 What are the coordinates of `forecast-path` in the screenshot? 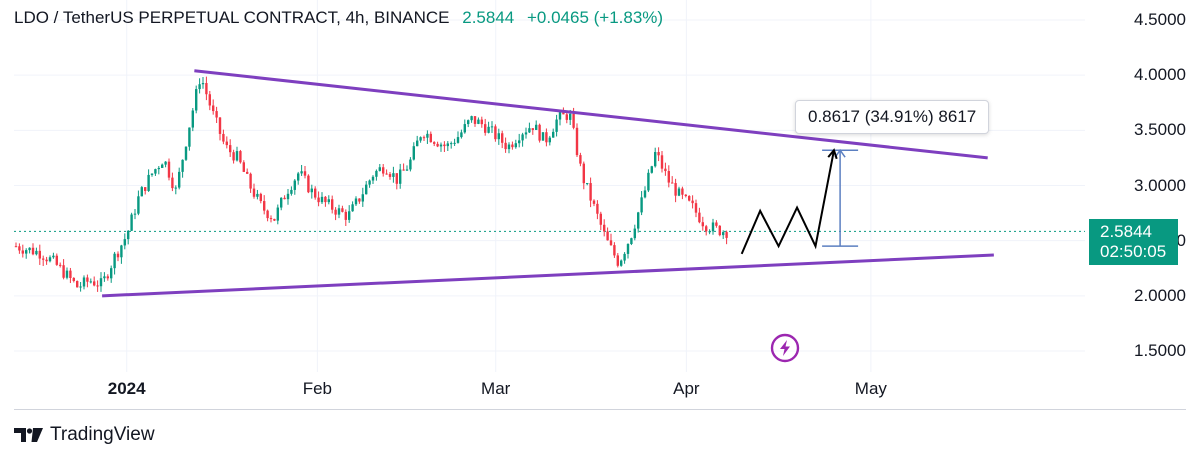 It's located at (787, 202).